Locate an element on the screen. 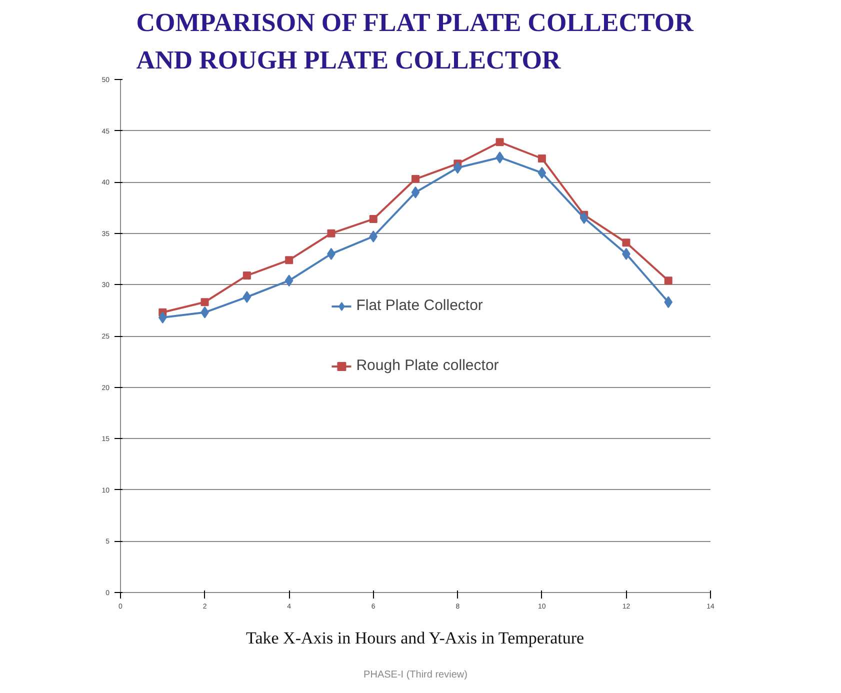  text: Take X-Axis in Hours and Y-Axis in Temperature is located at coordinates (415, 638).